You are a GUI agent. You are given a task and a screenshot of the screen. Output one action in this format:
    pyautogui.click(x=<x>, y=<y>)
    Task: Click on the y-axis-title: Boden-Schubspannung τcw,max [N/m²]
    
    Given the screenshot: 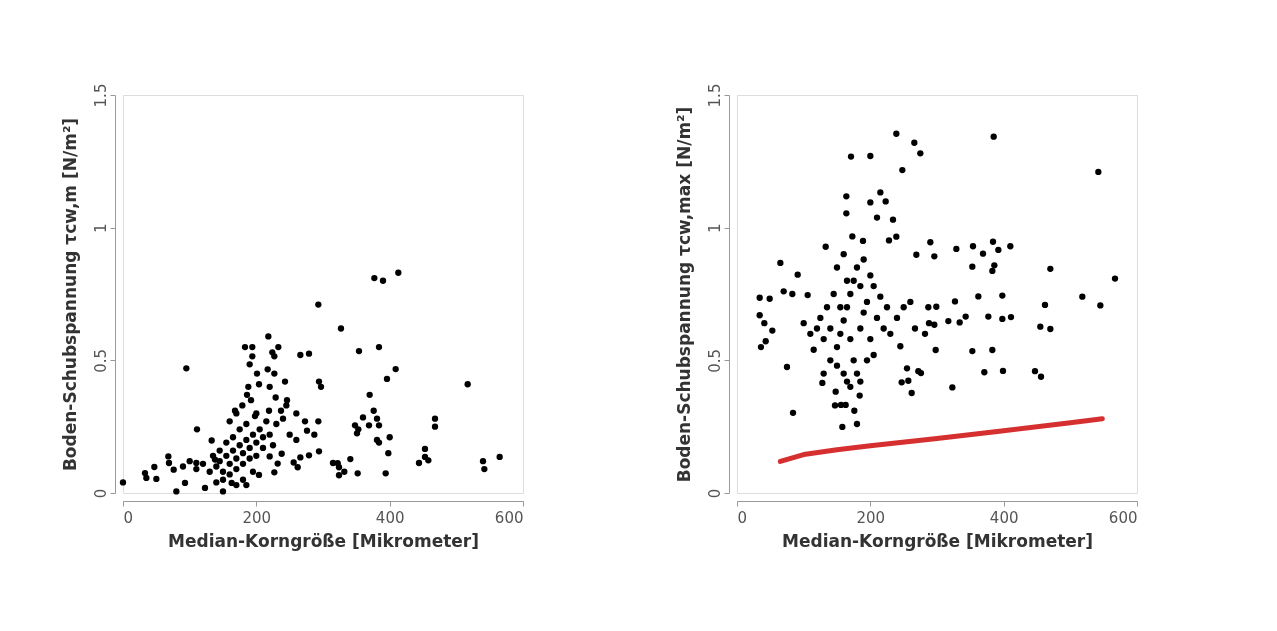 What is the action you would take?
    pyautogui.click(x=683, y=294)
    